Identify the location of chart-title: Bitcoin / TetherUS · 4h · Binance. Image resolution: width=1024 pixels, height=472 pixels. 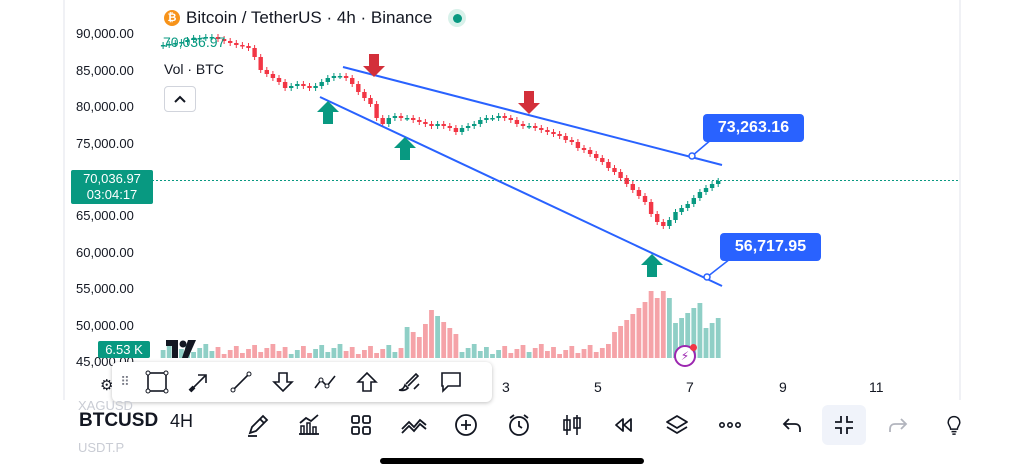
(309, 17).